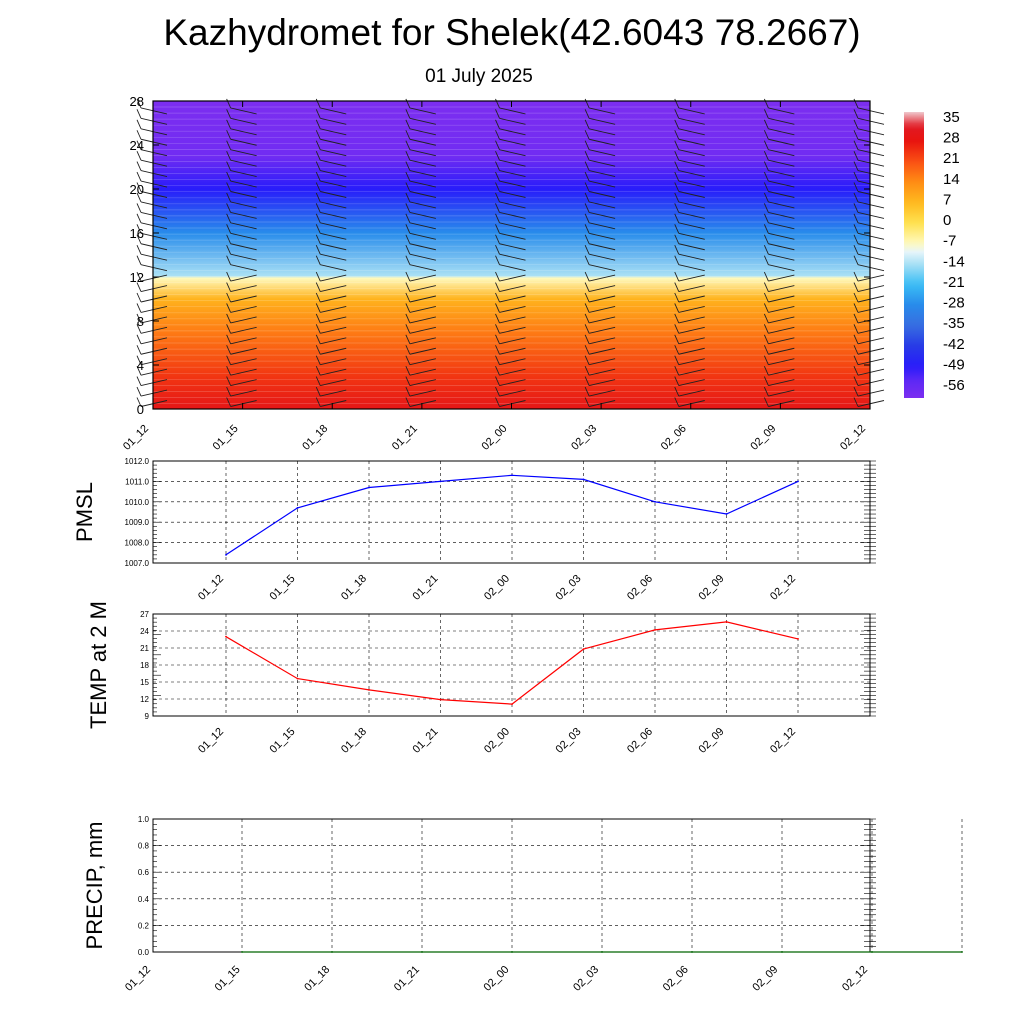 The width and height of the screenshot is (1024, 1024). Describe the element at coordinates (137, 189) in the screenshot. I see `y-tick-label: 20` at that location.